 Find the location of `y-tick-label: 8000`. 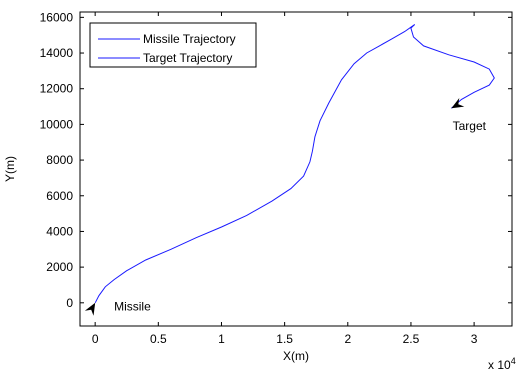

y-tick-label: 8000 is located at coordinates (59, 160).